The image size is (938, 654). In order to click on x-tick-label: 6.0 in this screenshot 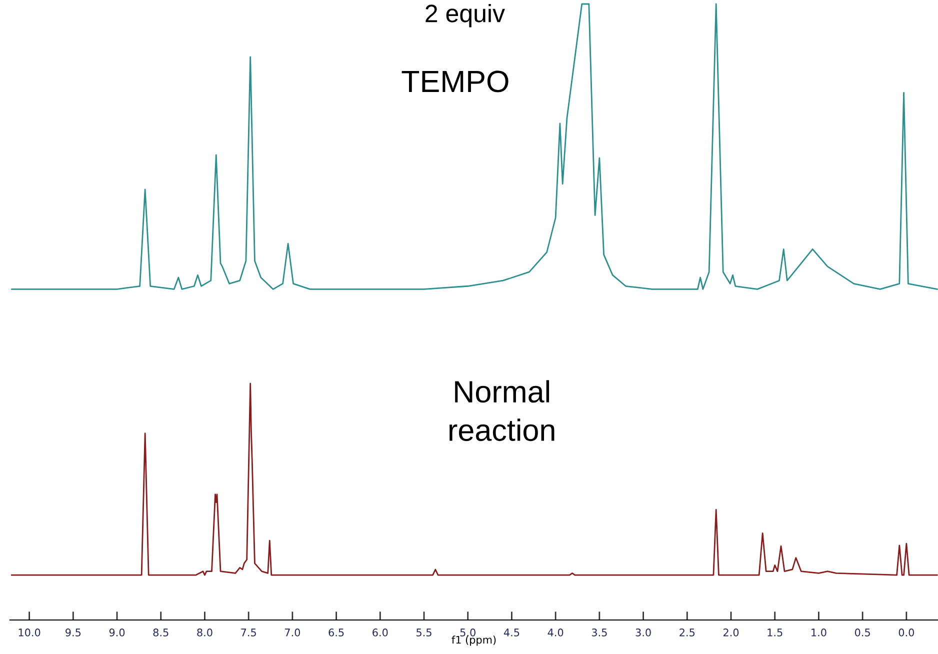, I will do `click(380, 632)`.